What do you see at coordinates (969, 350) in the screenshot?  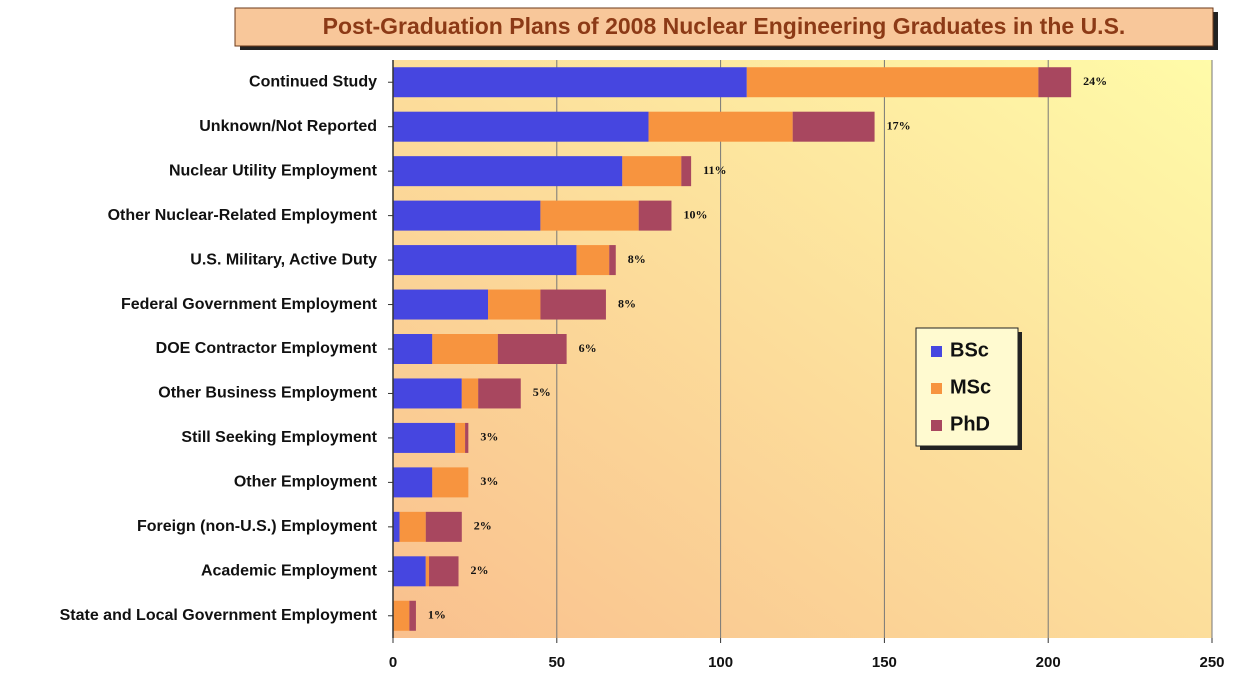 I see `legend-label: BSc` at bounding box center [969, 350].